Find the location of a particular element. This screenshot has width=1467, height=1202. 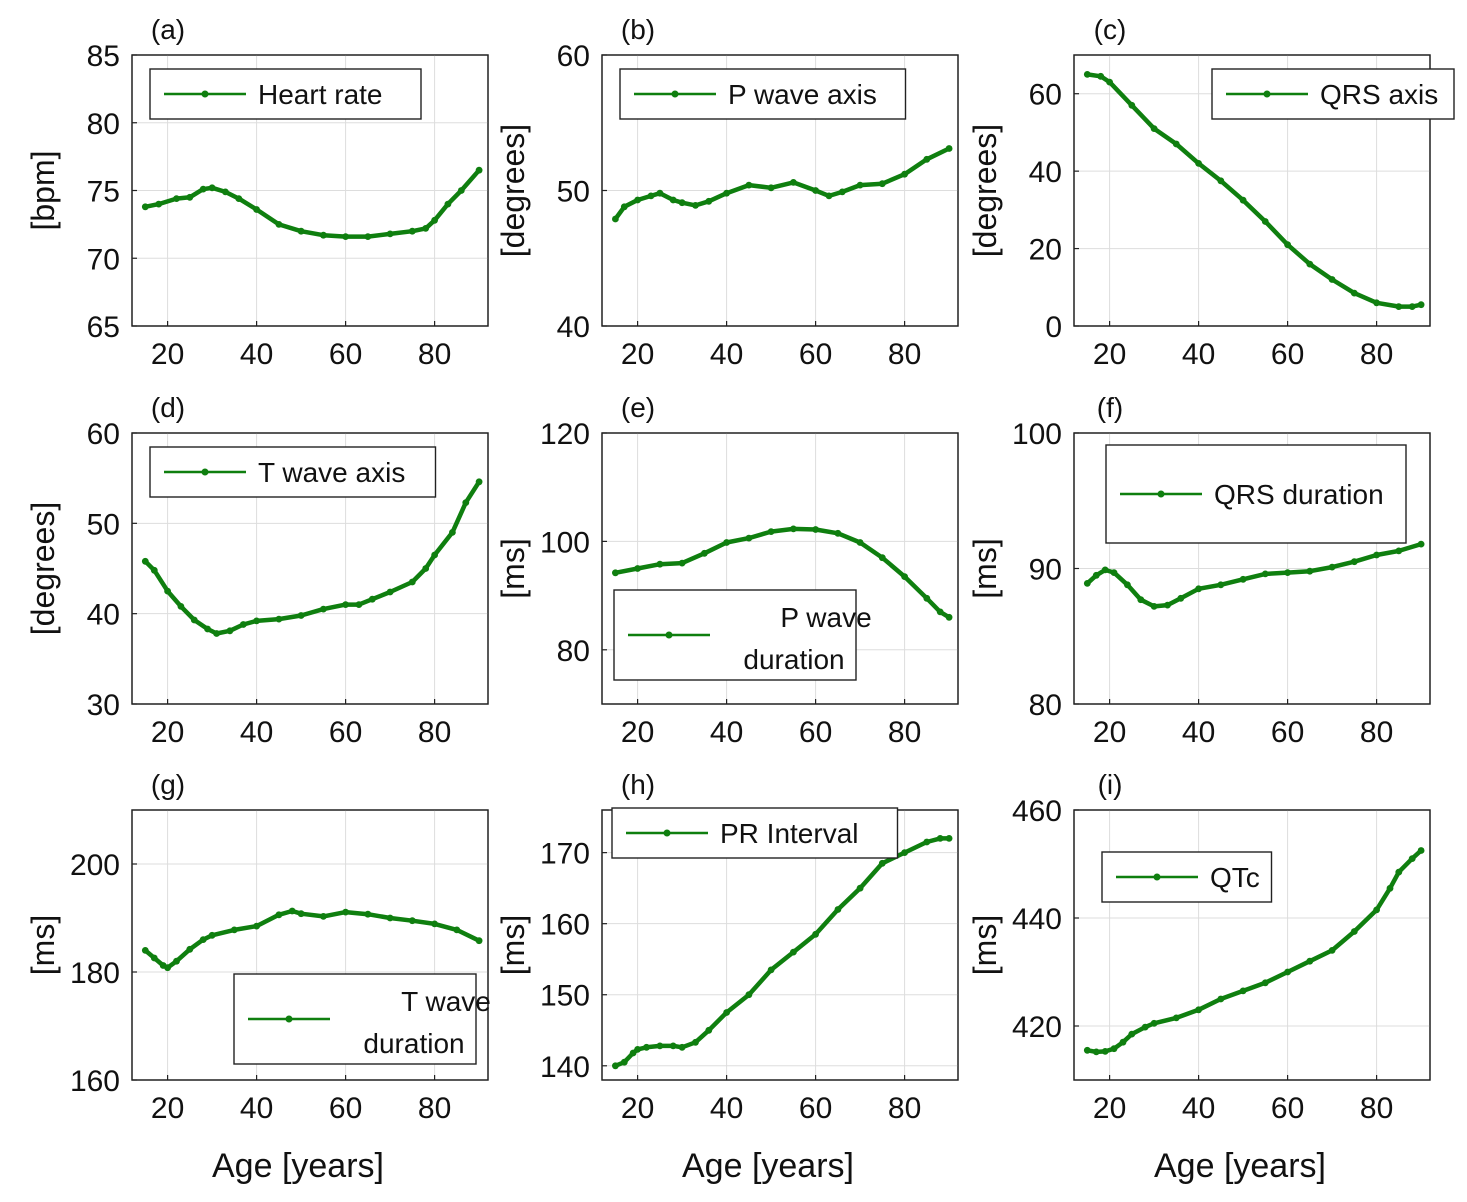

y-tick-label: 40 is located at coordinates (103, 615).